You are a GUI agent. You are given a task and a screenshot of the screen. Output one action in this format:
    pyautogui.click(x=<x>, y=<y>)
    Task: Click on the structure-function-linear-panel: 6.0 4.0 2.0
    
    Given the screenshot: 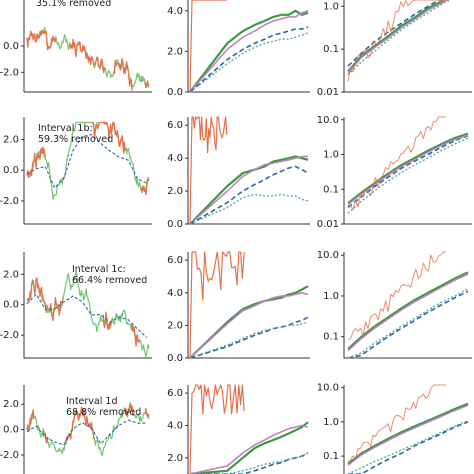 What is the action you would take?
    pyautogui.click(x=238, y=429)
    